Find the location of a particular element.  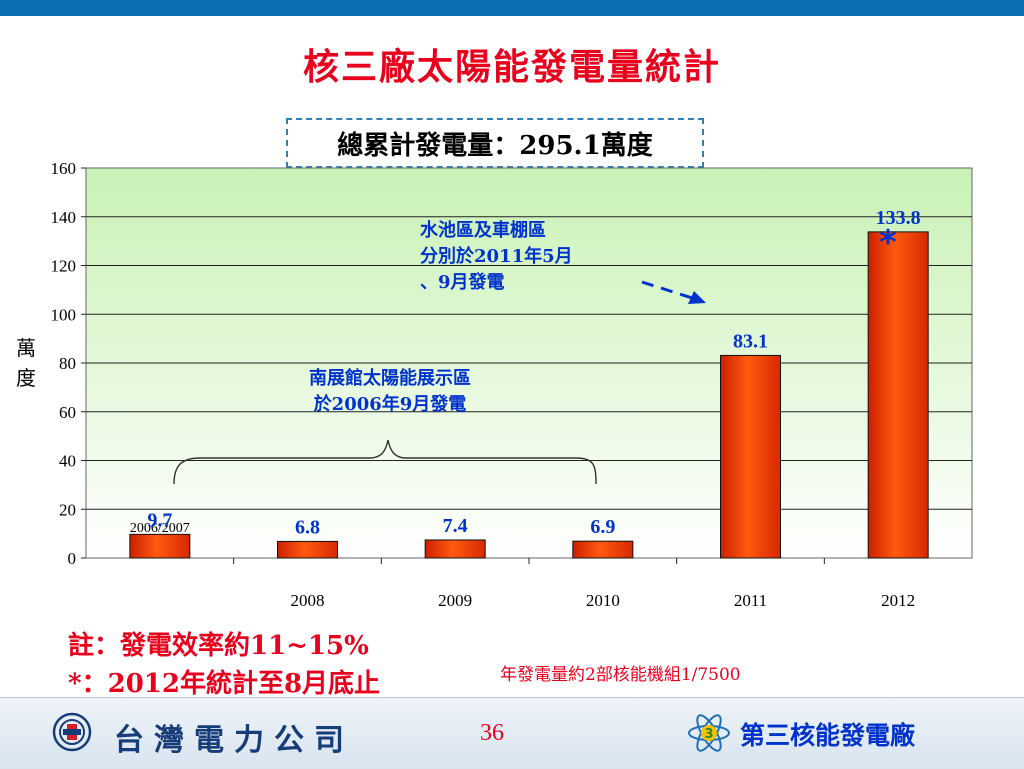

annotation-brace is located at coordinates (385, 462).